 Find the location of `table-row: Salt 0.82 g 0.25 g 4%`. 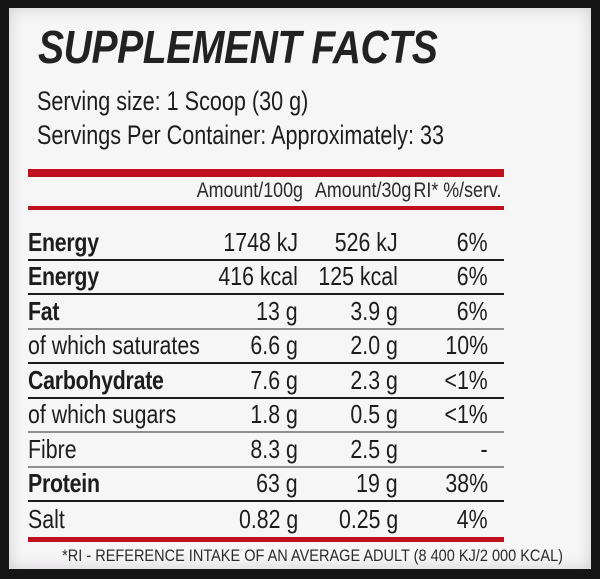

table-row: Salt 0.82 g 0.25 g 4% is located at coordinates (266, 519).